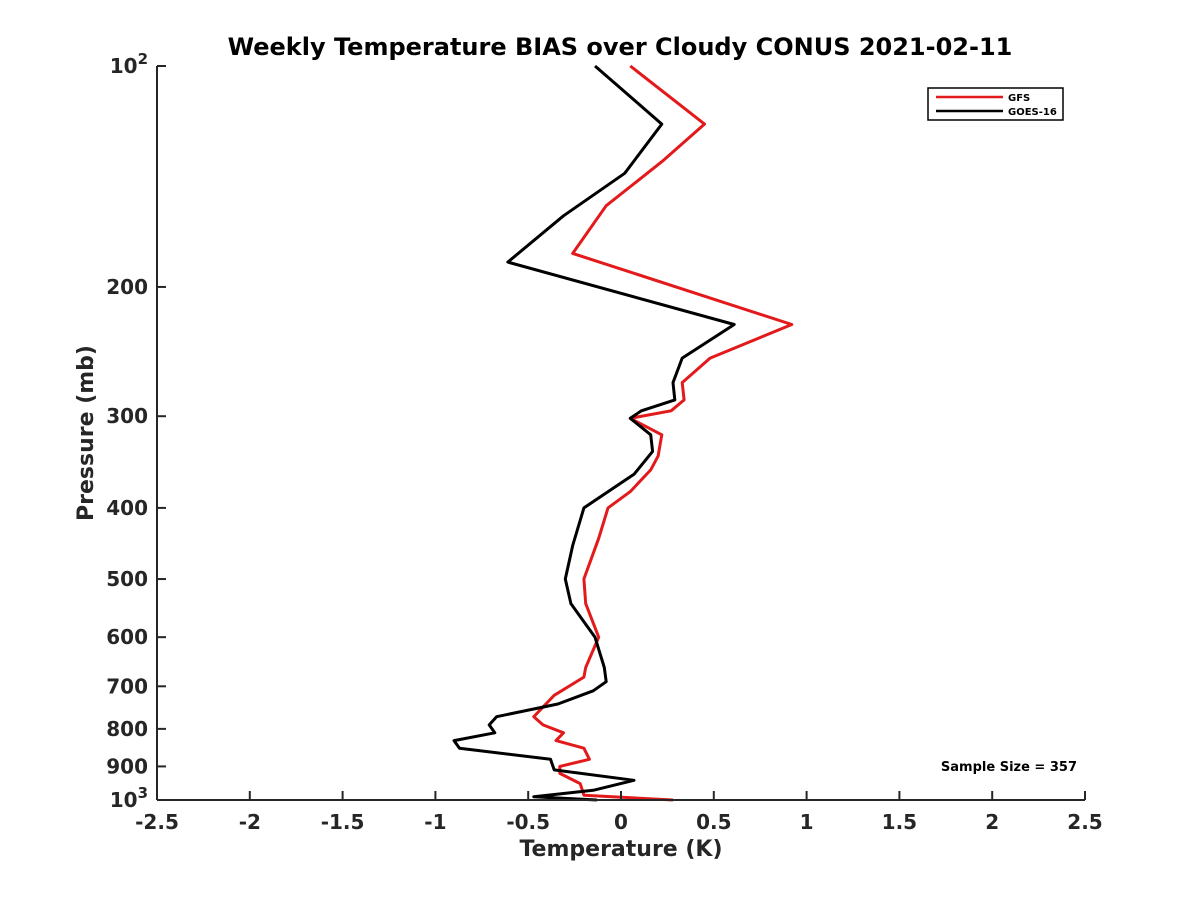 This screenshot has height=900, width=1200. Describe the element at coordinates (157, 822) in the screenshot. I see `x-tick-label: -2.5` at that location.